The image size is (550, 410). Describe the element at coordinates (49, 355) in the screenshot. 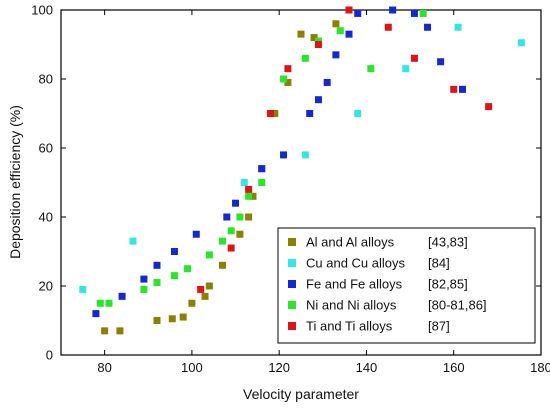

I see `y-tick-label: 0` at that location.